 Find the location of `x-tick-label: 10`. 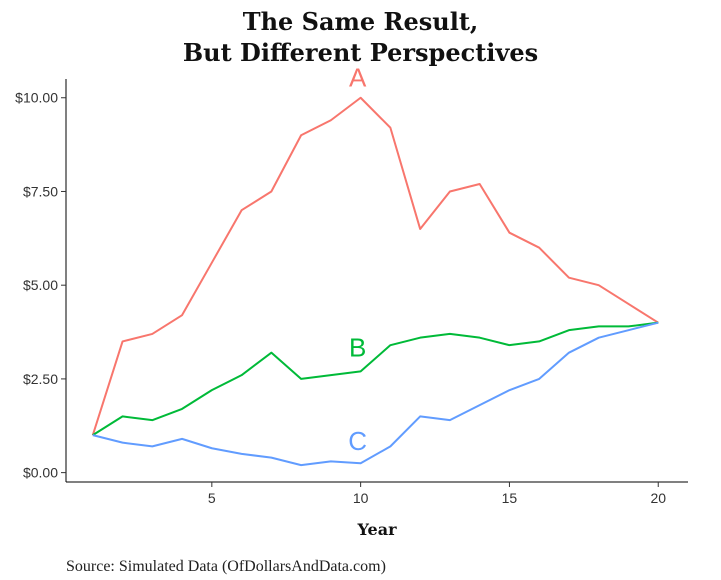

x-tick-label: 10 is located at coordinates (361, 498).